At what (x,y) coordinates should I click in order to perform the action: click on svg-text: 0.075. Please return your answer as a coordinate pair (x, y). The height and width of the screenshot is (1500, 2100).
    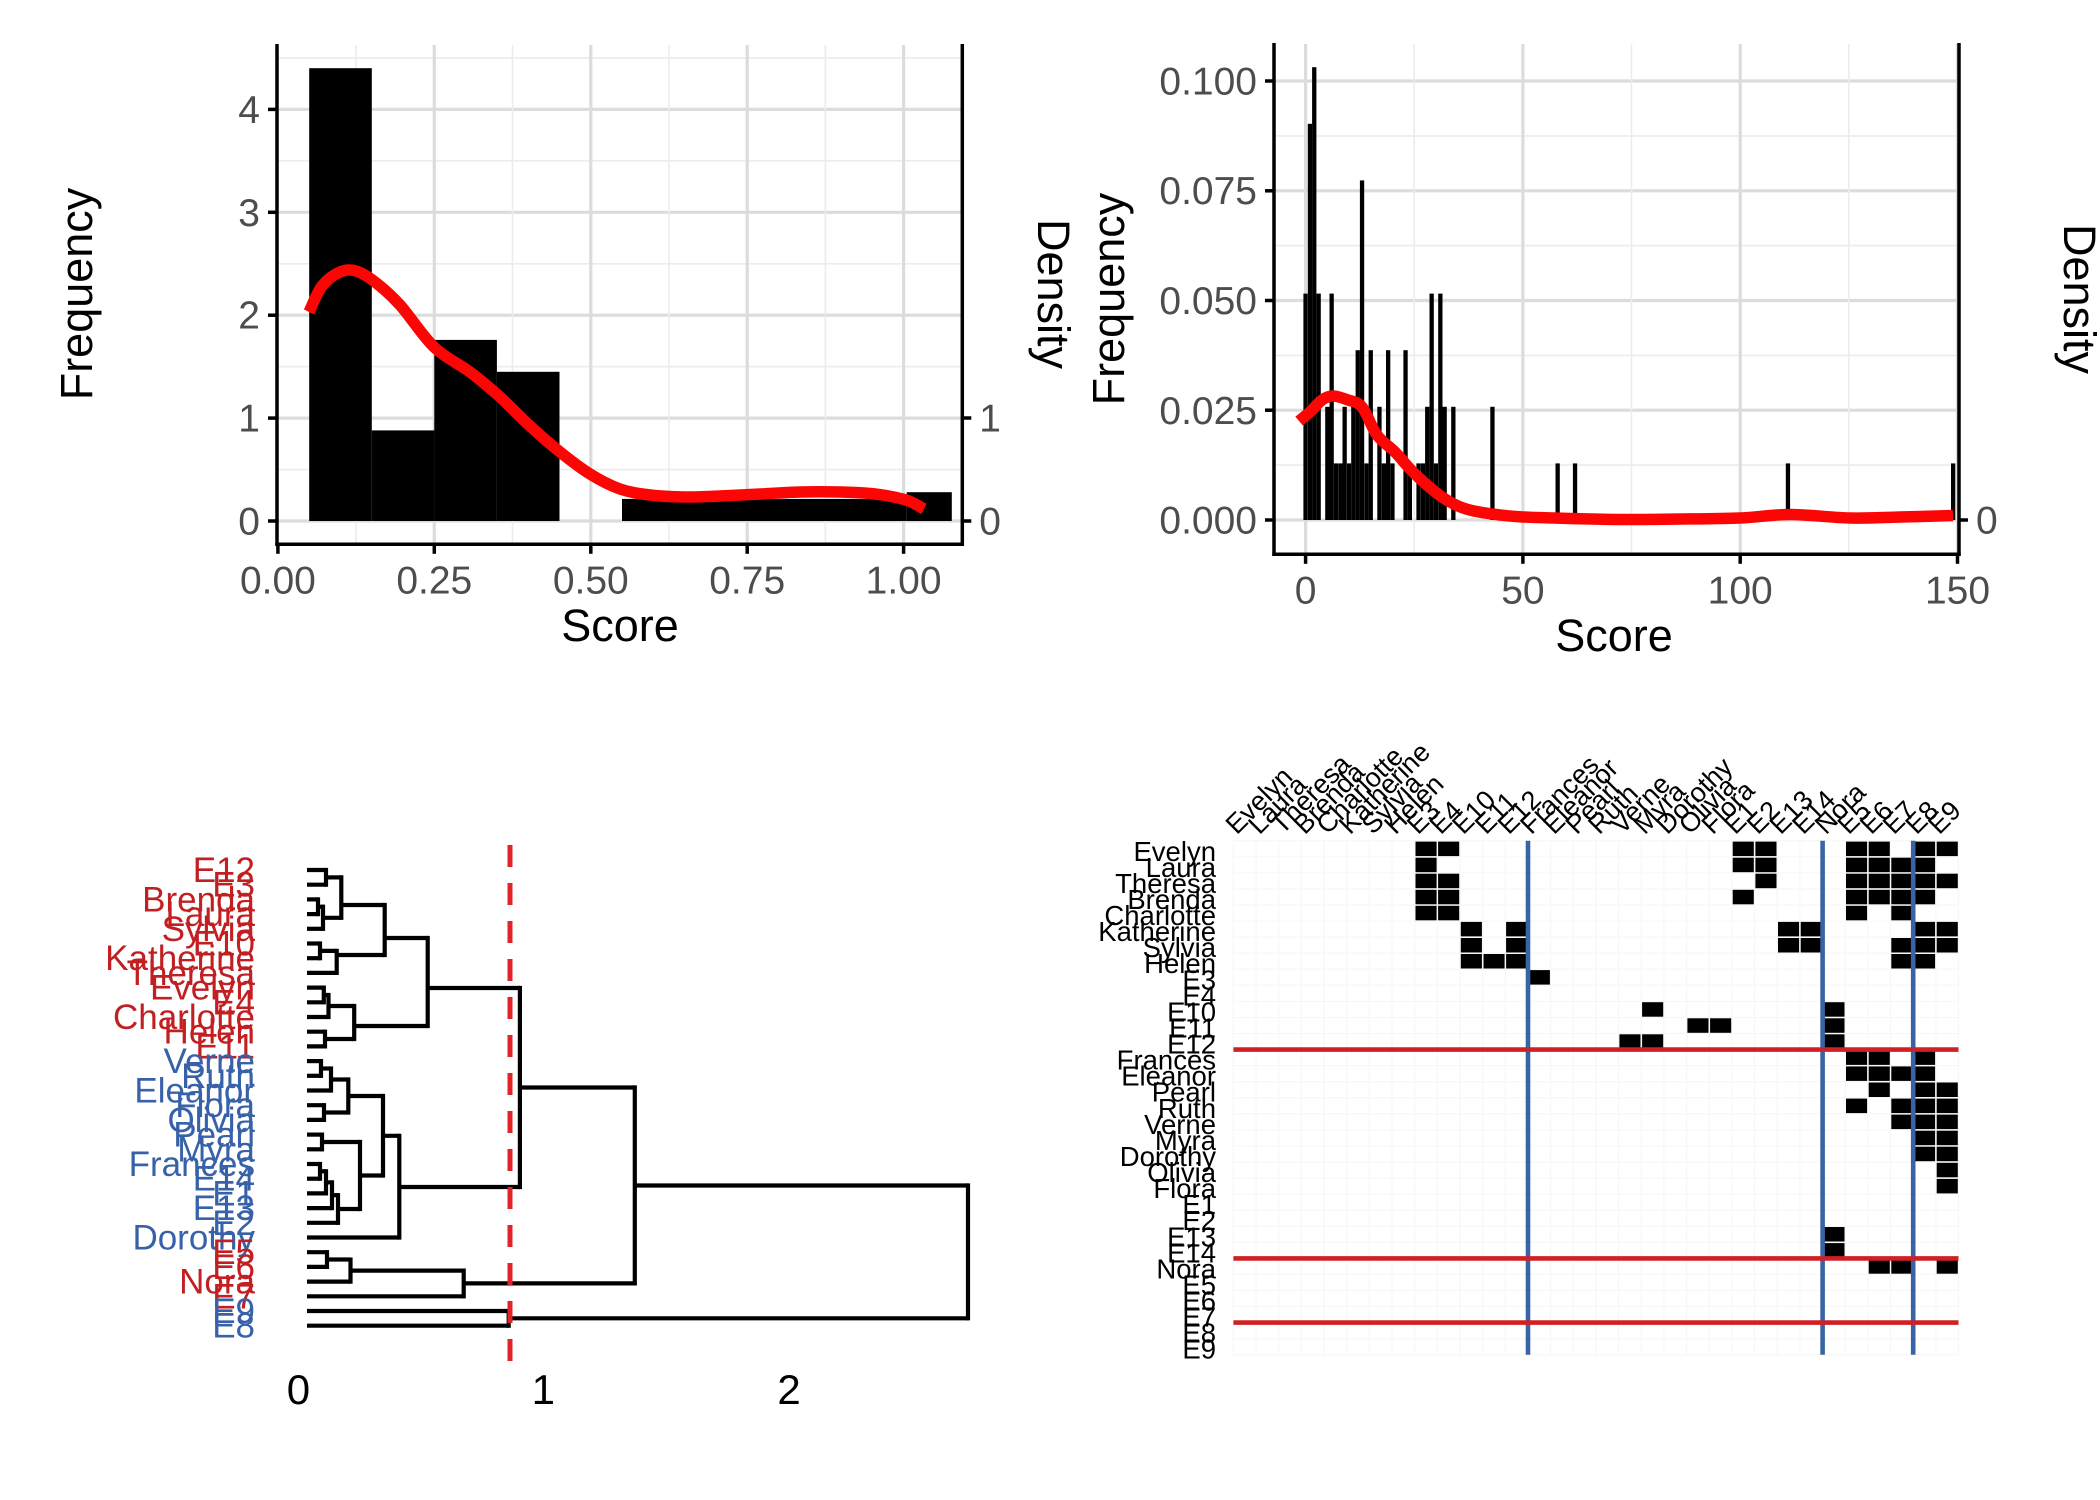
    Looking at the image, I should click on (1208, 191).